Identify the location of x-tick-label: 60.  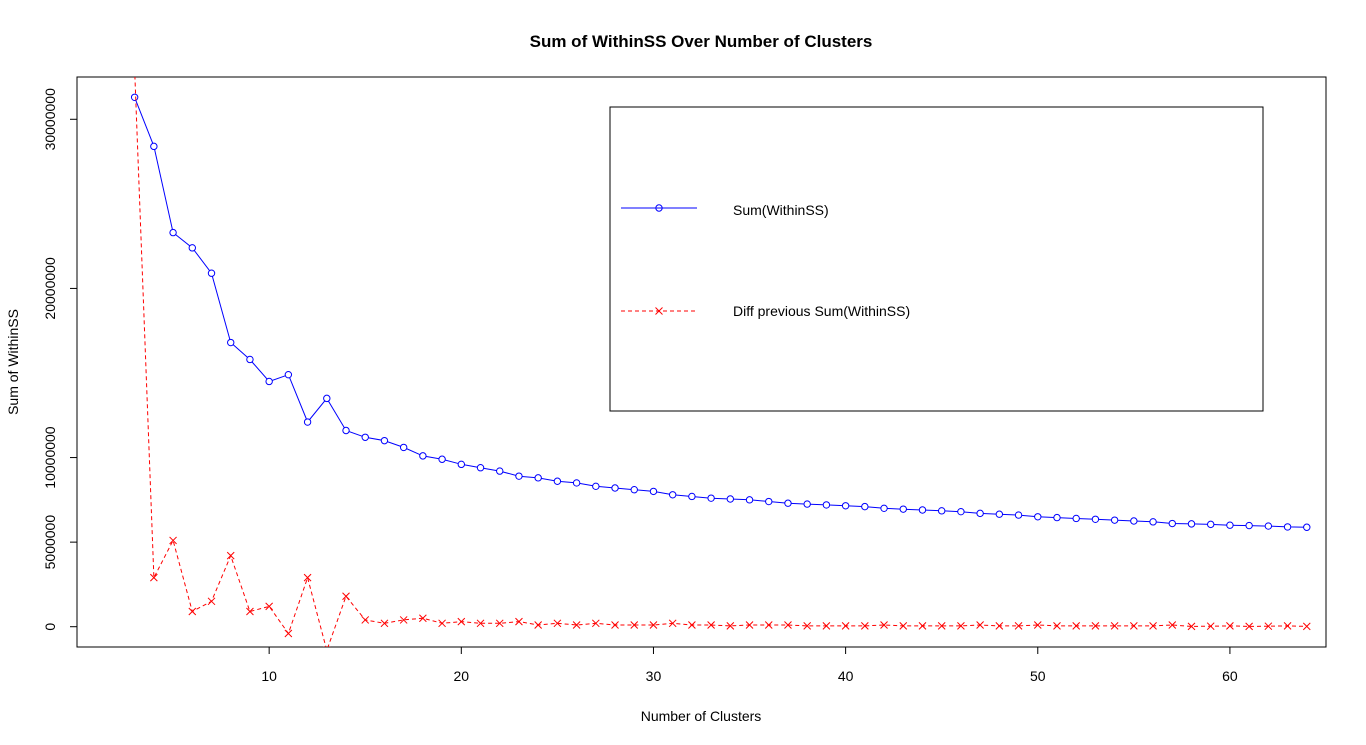
(1230, 676).